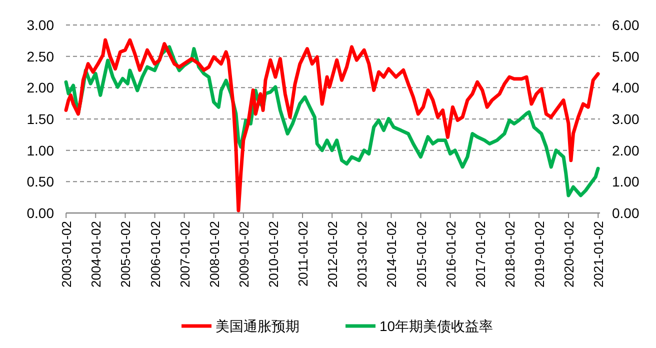 This screenshot has width=656, height=348. What do you see at coordinates (421, 254) in the screenshot?
I see `x-tick-label: 2015-01-02` at bounding box center [421, 254].